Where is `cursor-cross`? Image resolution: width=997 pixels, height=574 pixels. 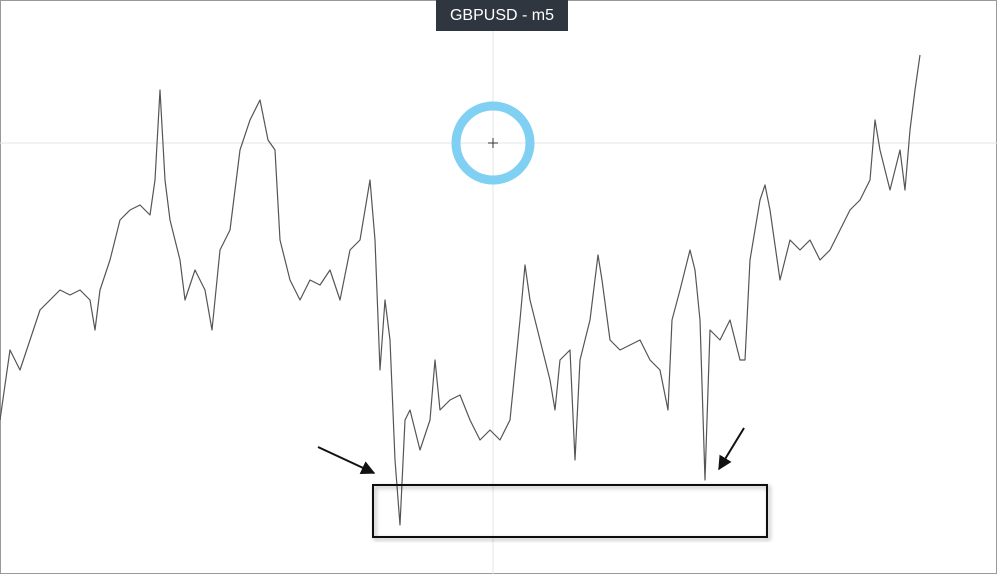
cursor-cross is located at coordinates (493, 143).